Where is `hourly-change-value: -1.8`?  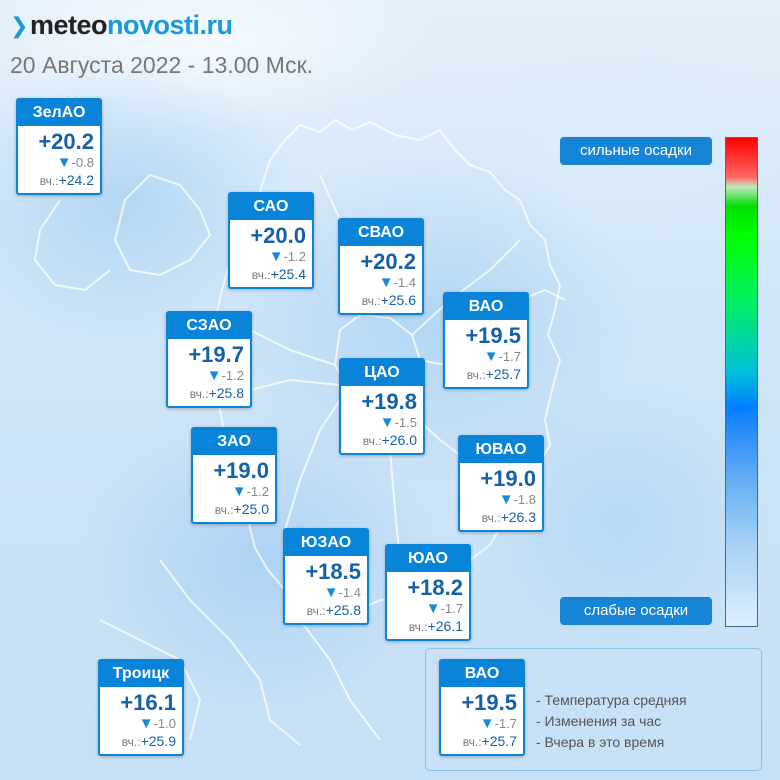 hourly-change-value: -1.8 is located at coordinates (524, 499).